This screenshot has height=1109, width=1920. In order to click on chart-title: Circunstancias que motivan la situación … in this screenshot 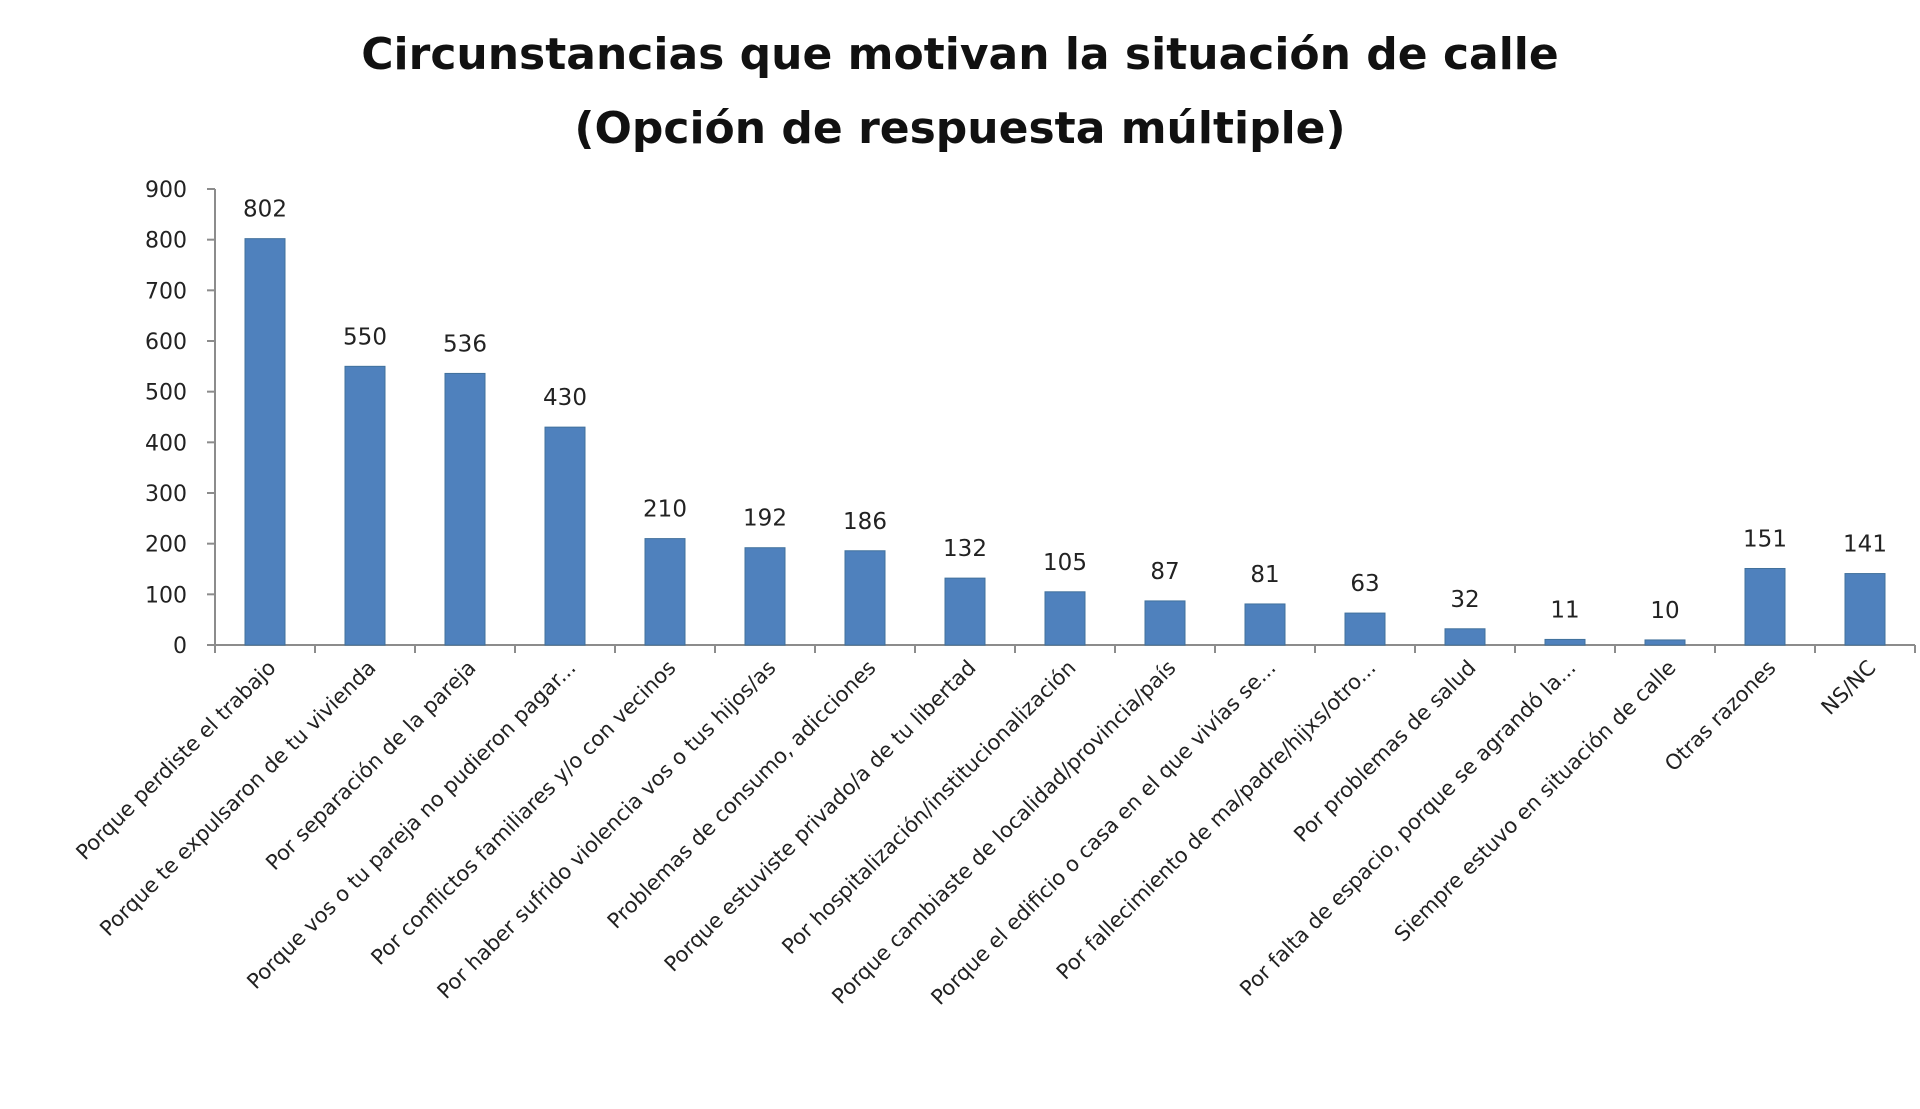, I will do `click(960, 54)`.